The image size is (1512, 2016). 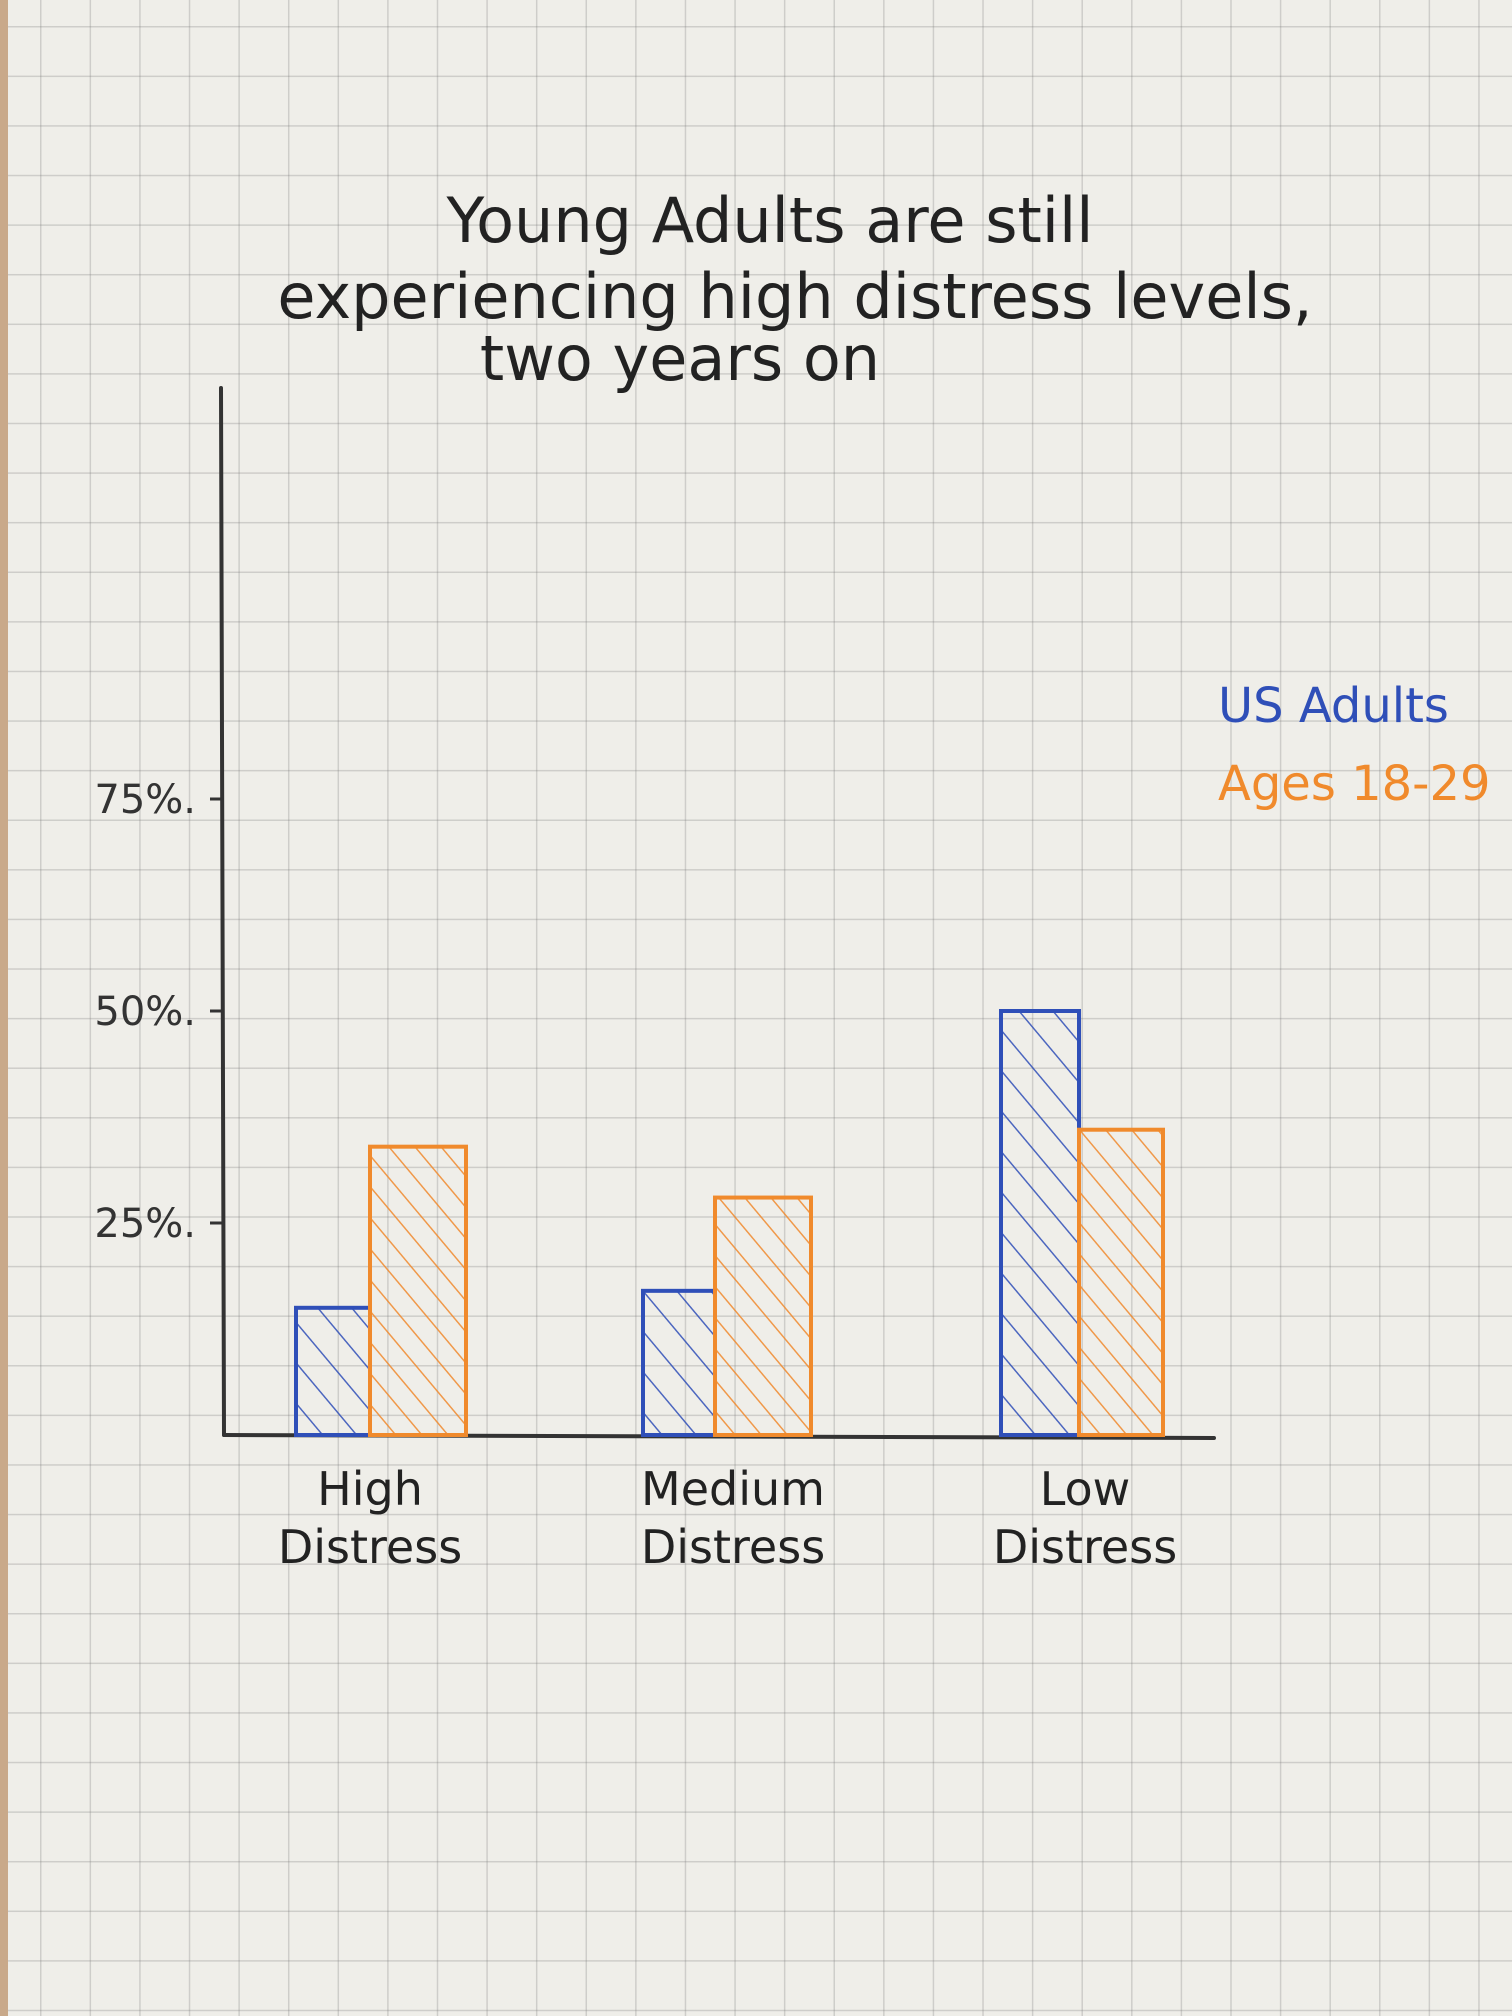 I want to click on y-tick-label: 25%., so click(x=145, y=1224).